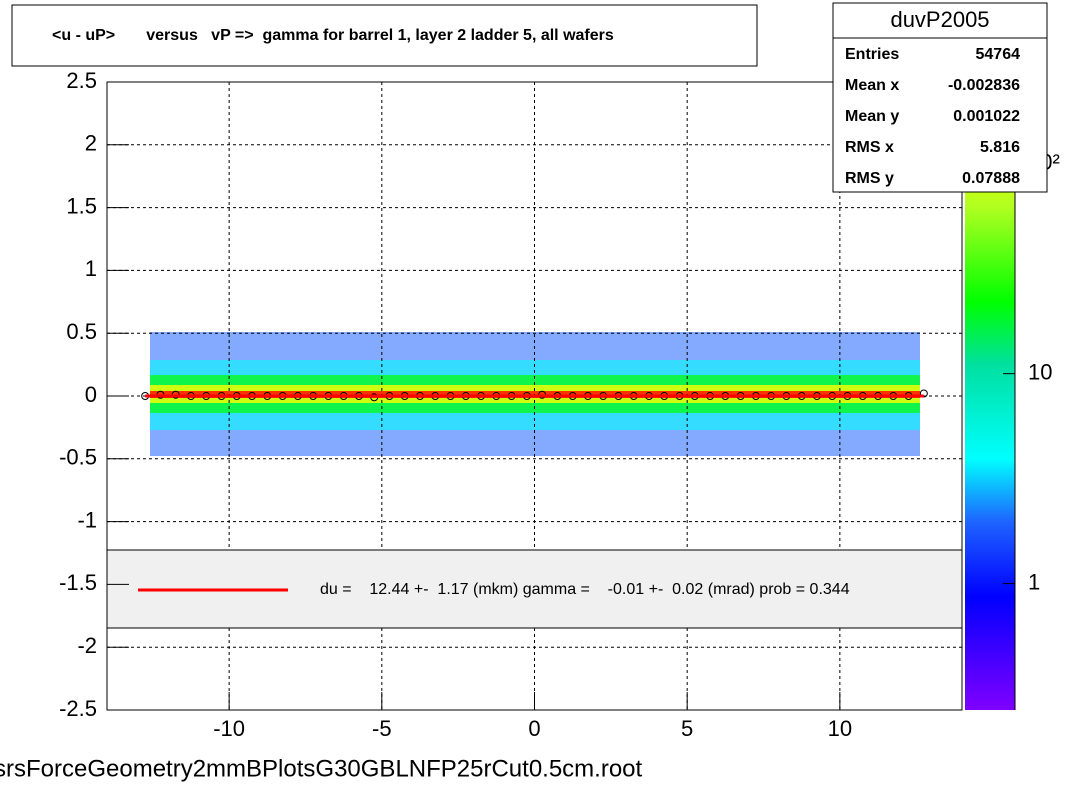  What do you see at coordinates (81, 80) in the screenshot?
I see `y-tick-label: 2.5` at bounding box center [81, 80].